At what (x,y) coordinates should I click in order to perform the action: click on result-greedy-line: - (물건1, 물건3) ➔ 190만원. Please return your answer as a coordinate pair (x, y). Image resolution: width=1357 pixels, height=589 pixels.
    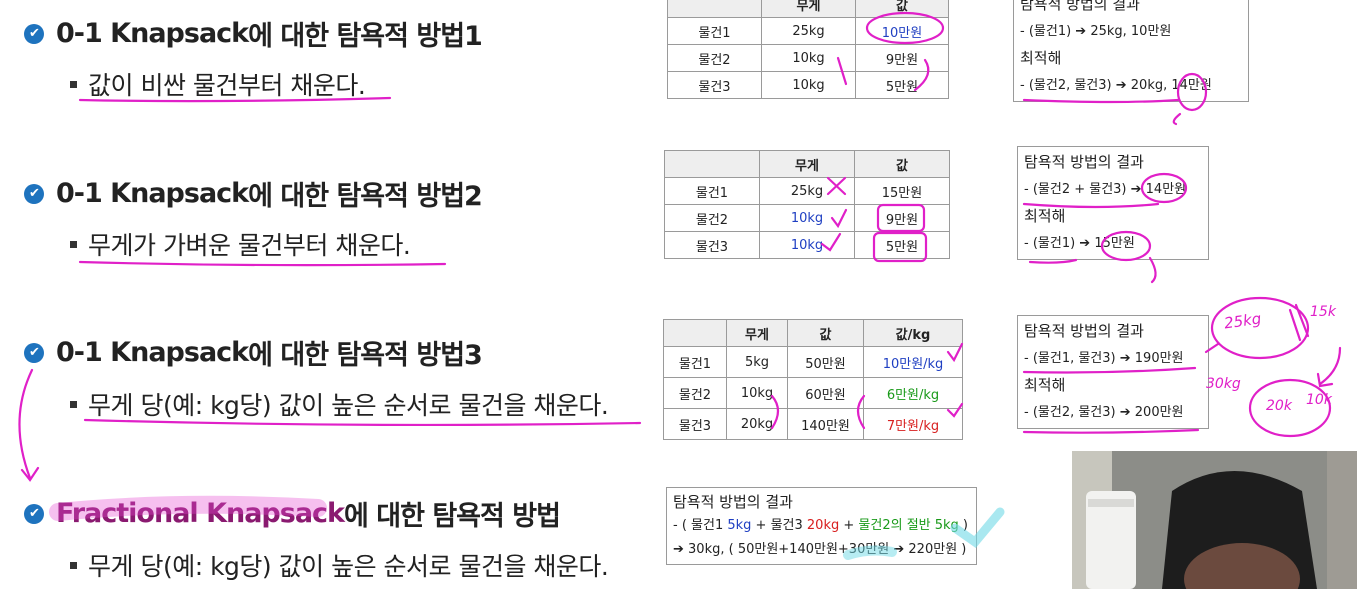
    Looking at the image, I should click on (1104, 358).